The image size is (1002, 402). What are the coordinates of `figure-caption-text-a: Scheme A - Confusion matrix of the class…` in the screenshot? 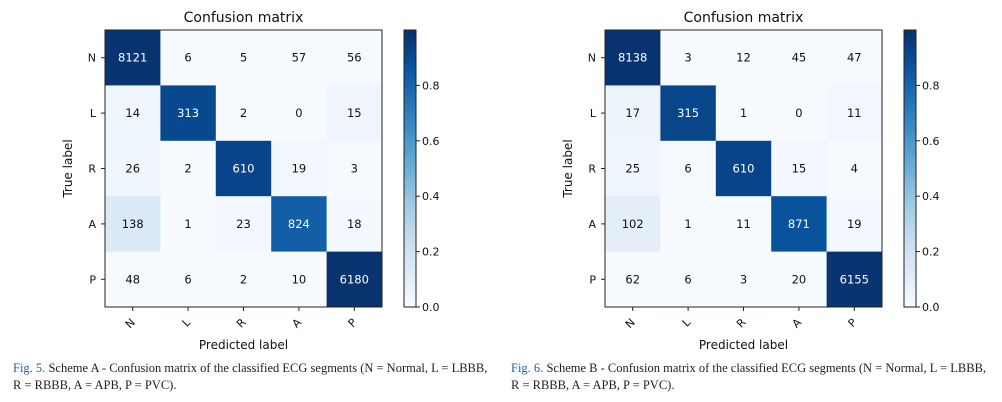 It's located at (250, 376).